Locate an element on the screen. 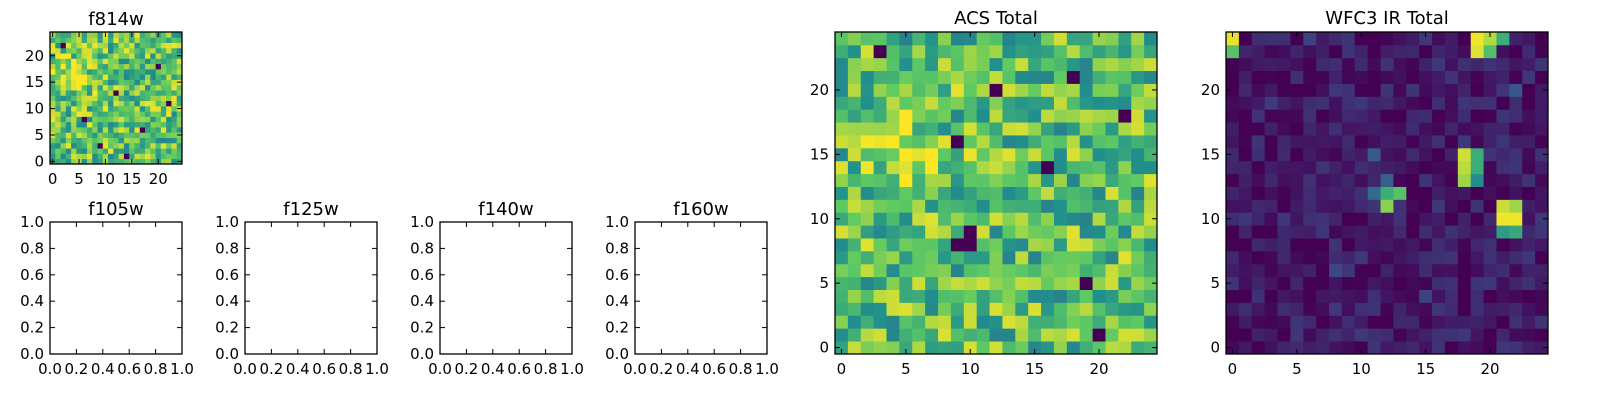 The width and height of the screenshot is (1600, 400). y-tick-label: 0.0 is located at coordinates (617, 354).